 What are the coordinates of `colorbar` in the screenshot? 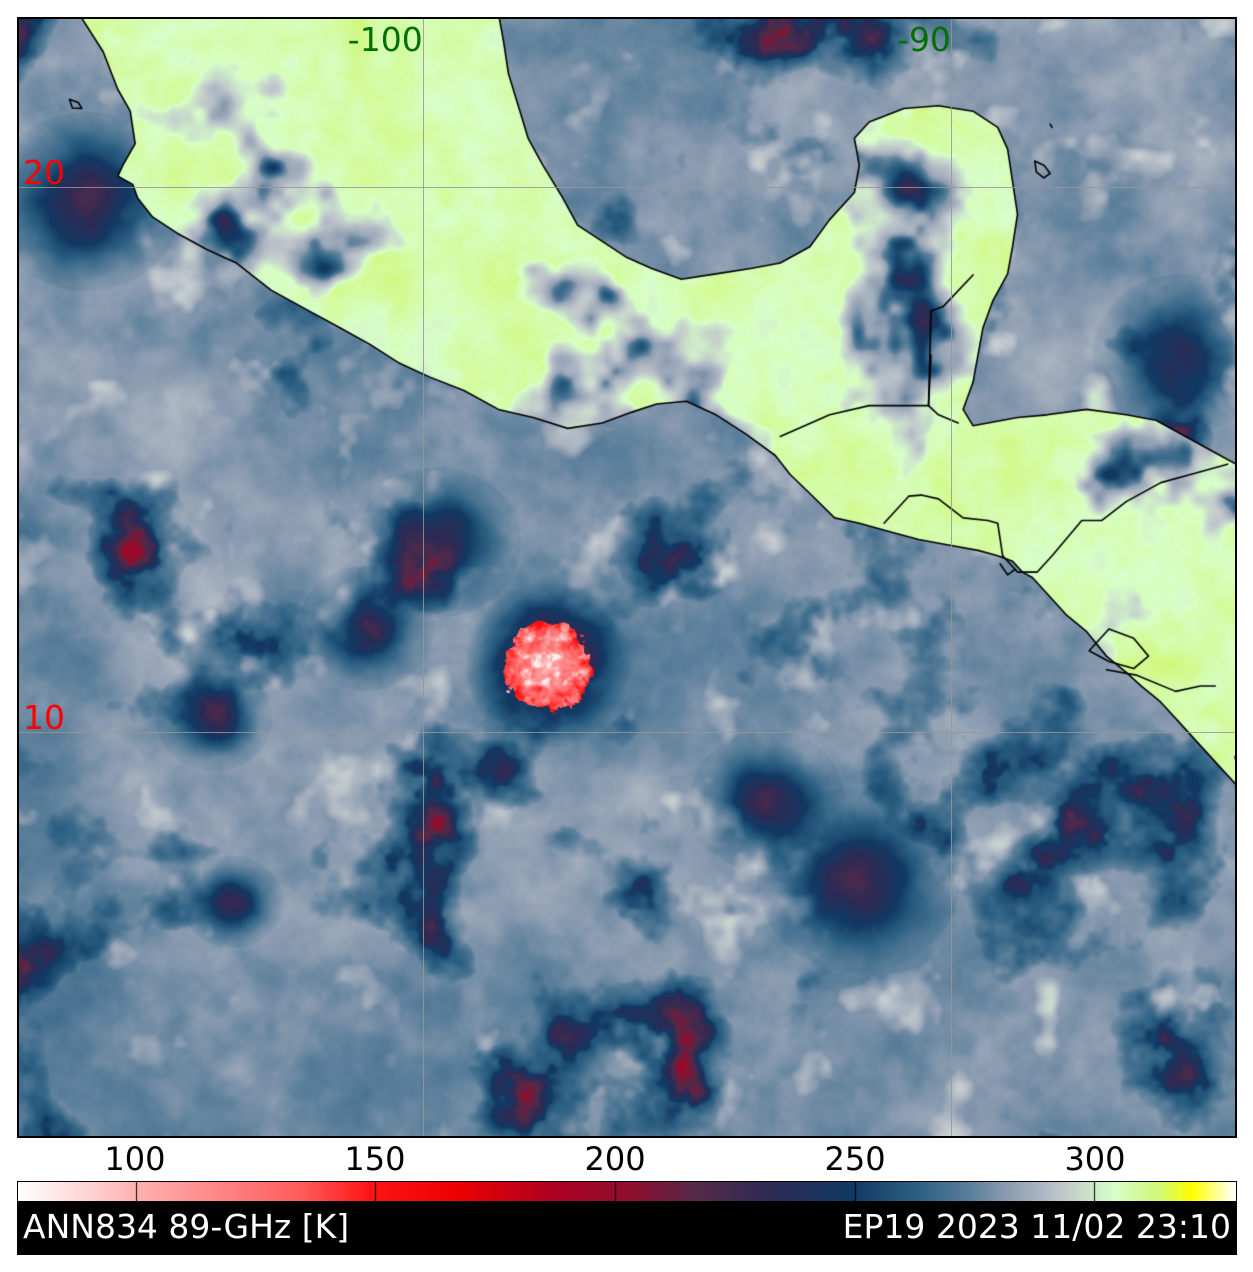 It's located at (627, 1191).